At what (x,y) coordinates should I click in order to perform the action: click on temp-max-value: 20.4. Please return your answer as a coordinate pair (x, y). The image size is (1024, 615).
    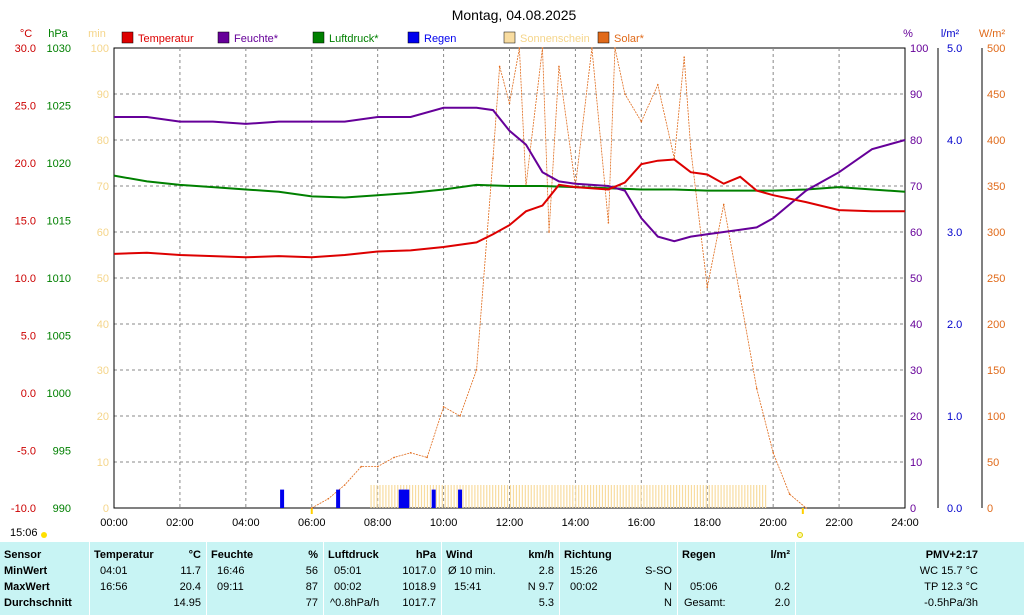
    Looking at the image, I should click on (190, 587).